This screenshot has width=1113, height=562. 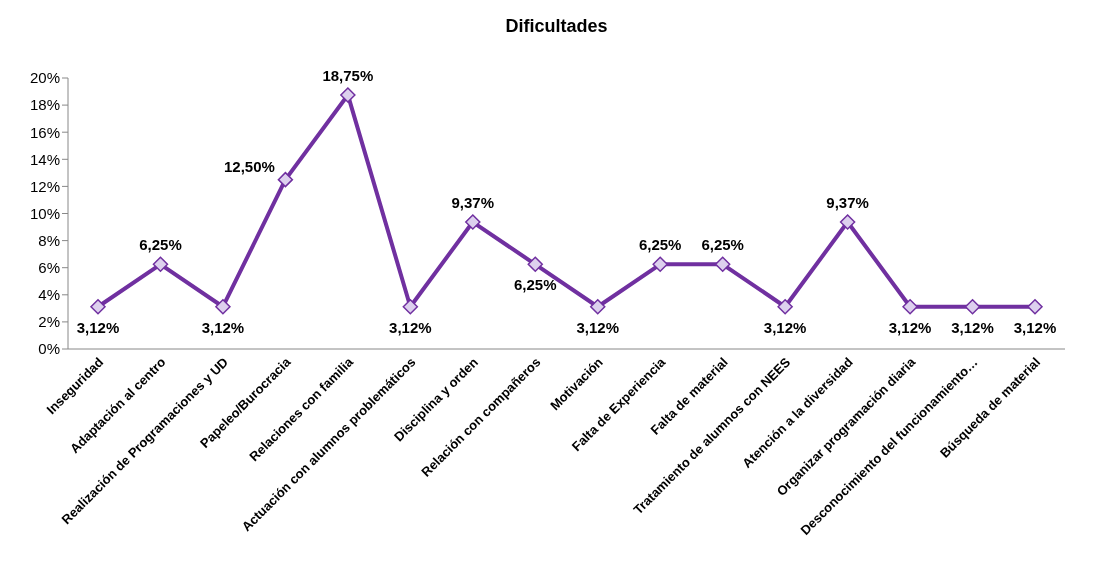 I want to click on y-tick-label: 8%, so click(x=49, y=240).